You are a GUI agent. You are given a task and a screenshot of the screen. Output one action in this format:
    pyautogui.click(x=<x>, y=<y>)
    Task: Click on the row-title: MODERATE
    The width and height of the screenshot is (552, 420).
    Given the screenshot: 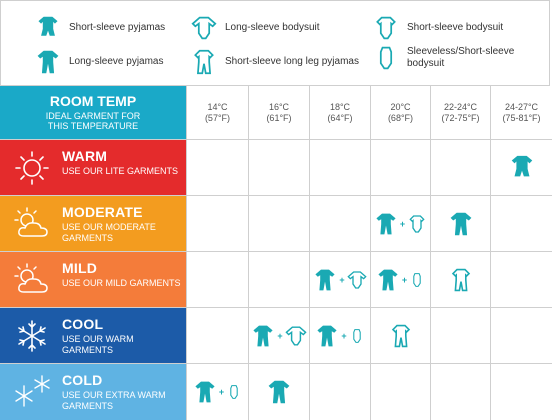 What is the action you would take?
    pyautogui.click(x=102, y=212)
    